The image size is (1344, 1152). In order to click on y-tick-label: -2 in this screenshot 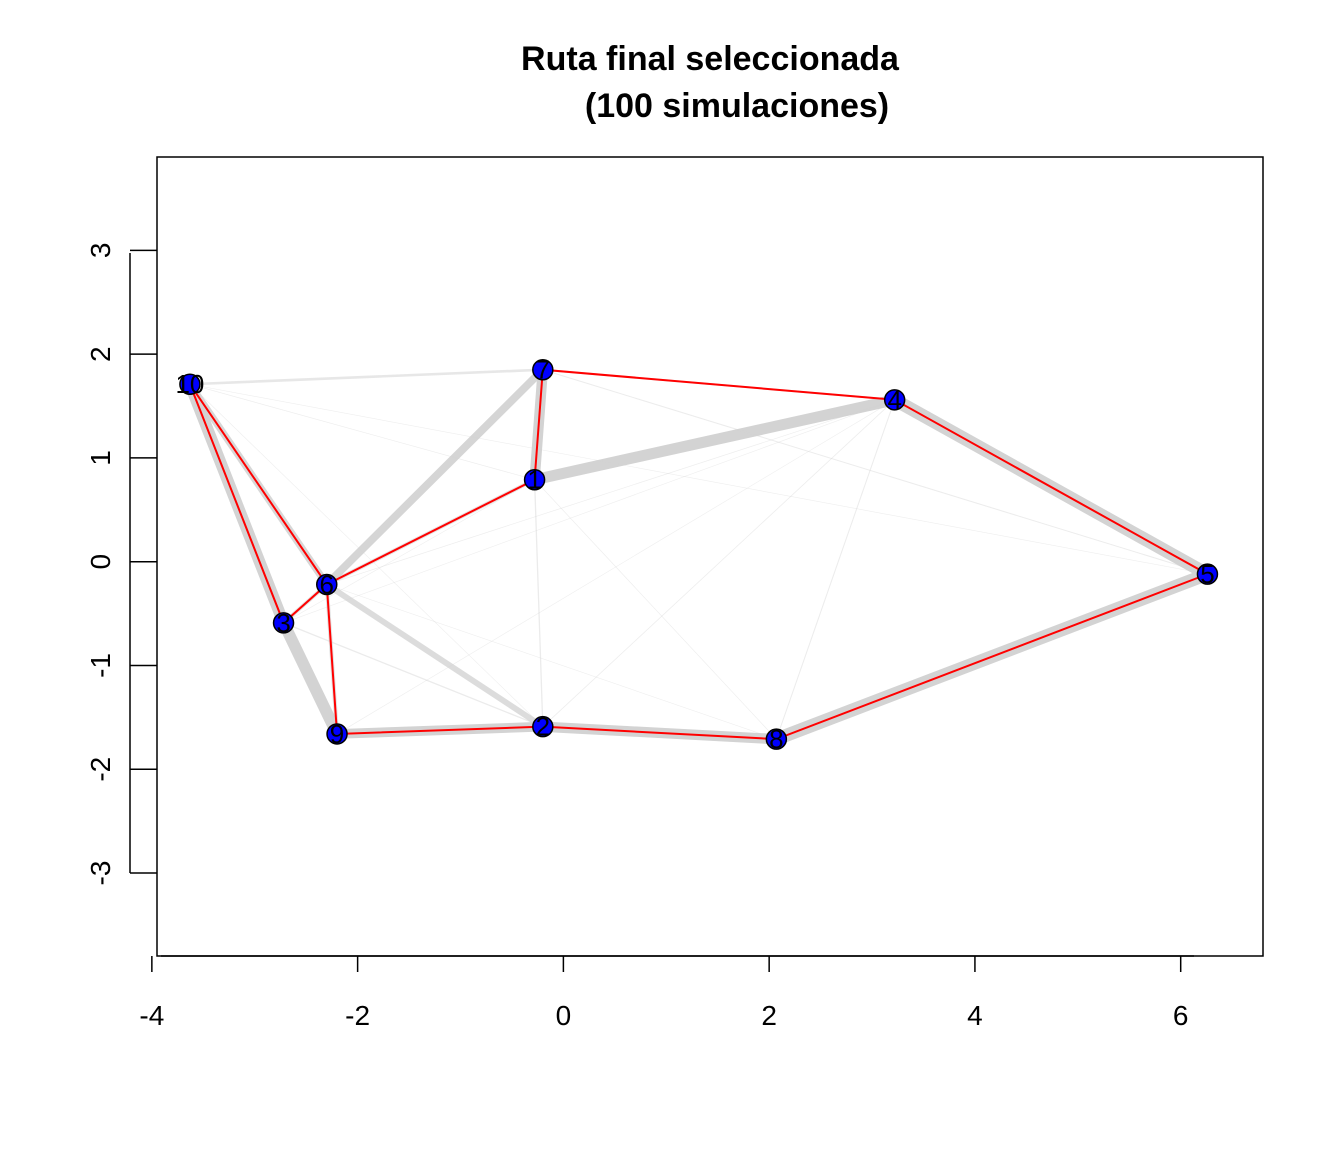, I will do `click(100, 769)`.